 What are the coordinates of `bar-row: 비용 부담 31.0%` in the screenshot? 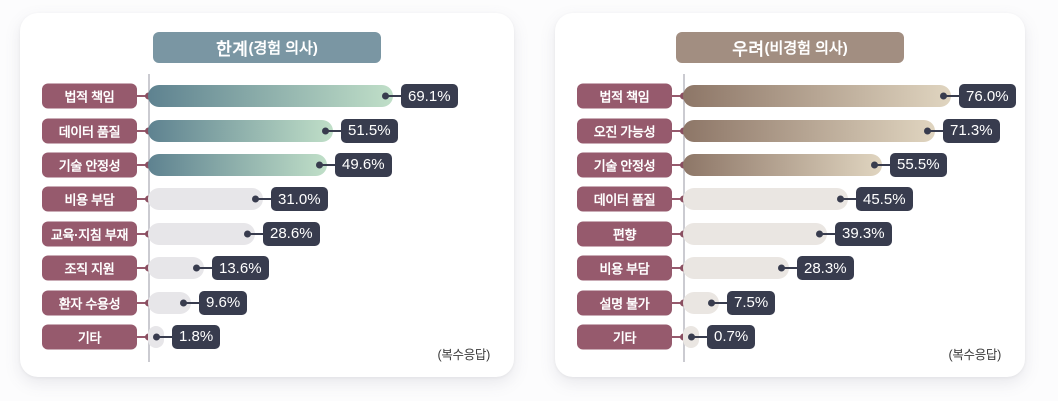 It's located at (267, 199).